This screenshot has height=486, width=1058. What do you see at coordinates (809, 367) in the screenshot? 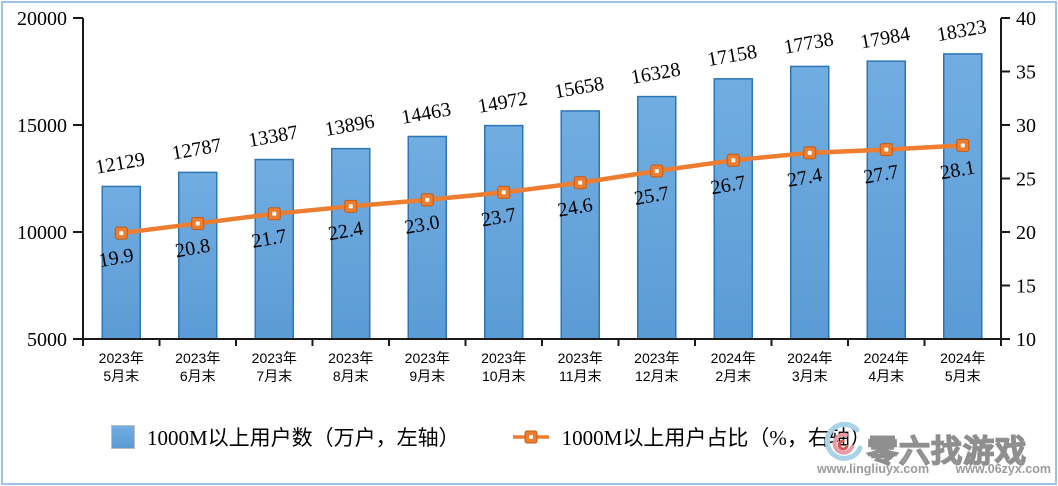
I see `x-axis-category-label: 2024年 3月末` at bounding box center [809, 367].